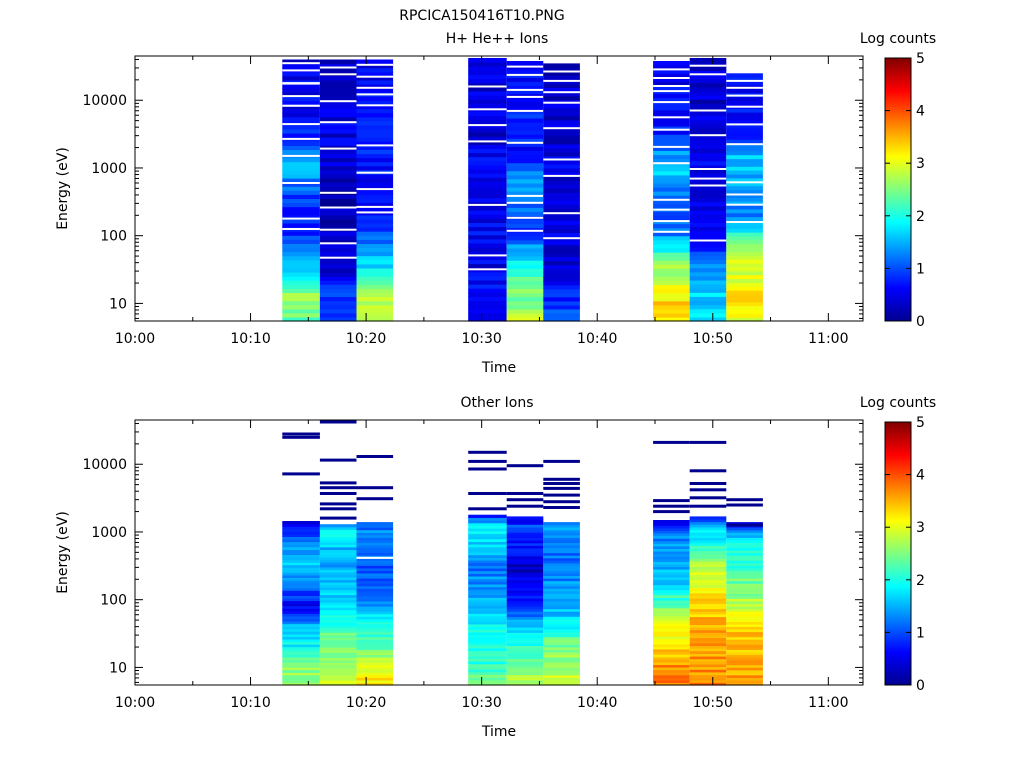 The width and height of the screenshot is (1024, 772). I want to click on colorbar-tick-label: 3, so click(920, 164).